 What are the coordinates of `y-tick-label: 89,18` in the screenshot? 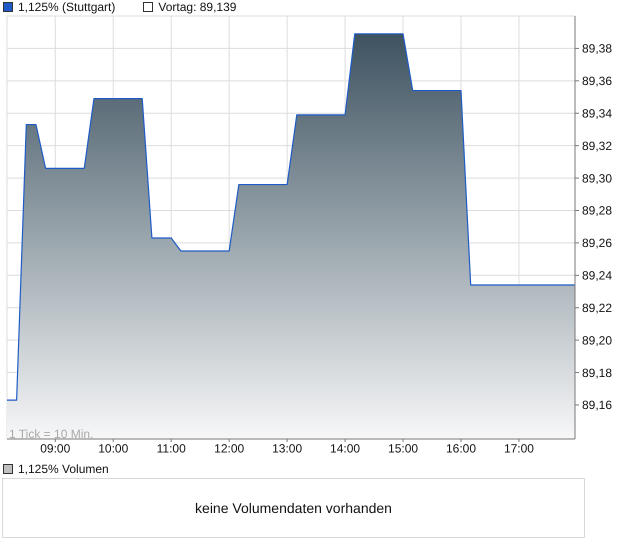 It's located at (597, 373).